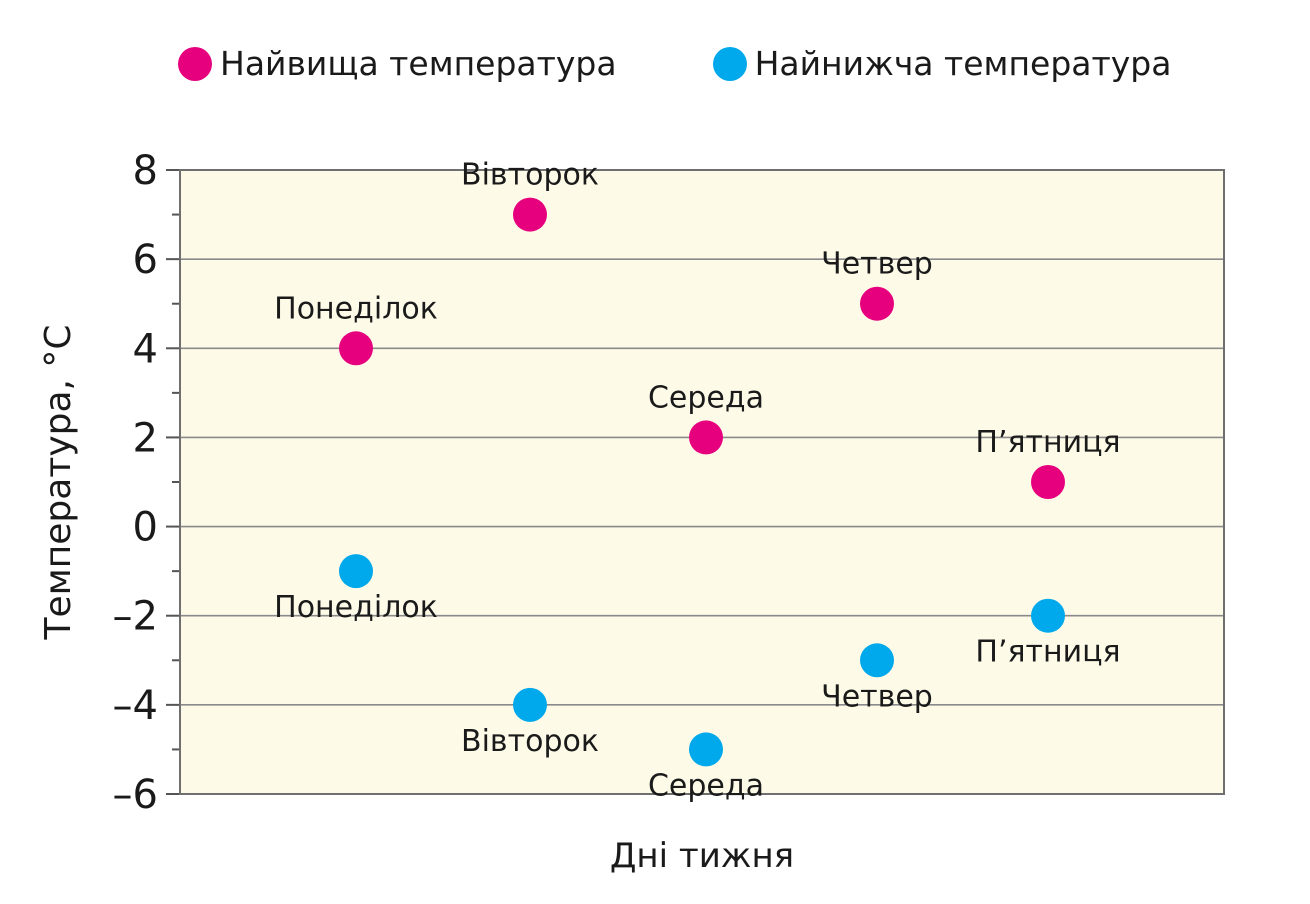 This screenshot has height=904, width=1310. What do you see at coordinates (145, 349) in the screenshot?
I see `y-tick-label: 4` at bounding box center [145, 349].